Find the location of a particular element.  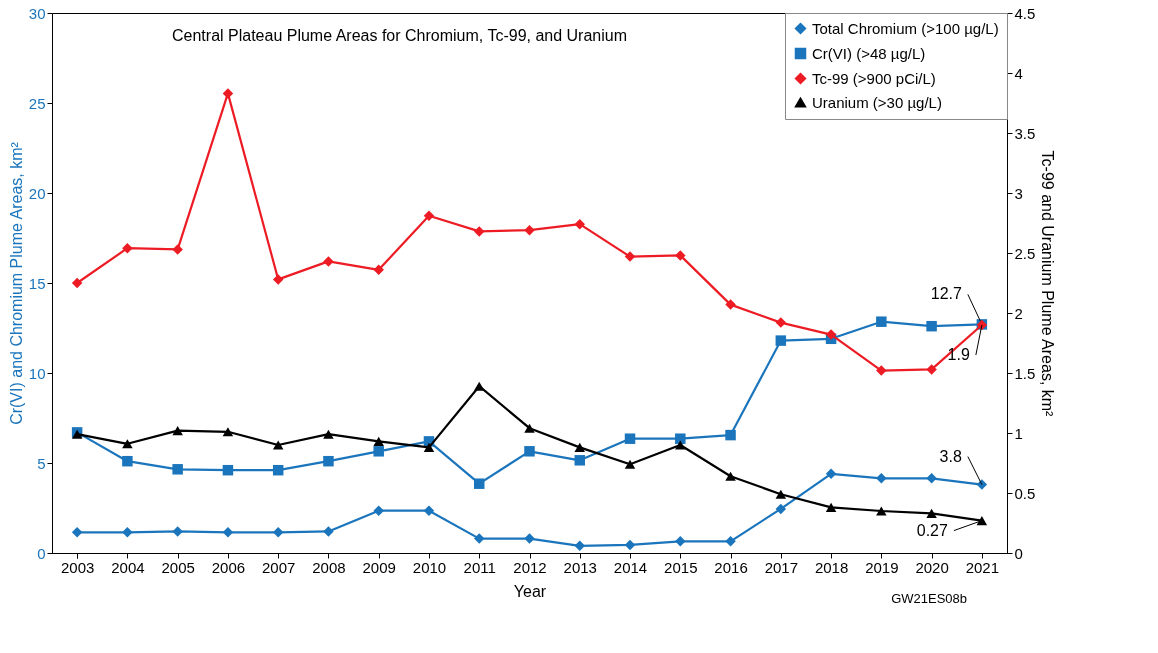

x-axis-title: Year is located at coordinates (530, 591).